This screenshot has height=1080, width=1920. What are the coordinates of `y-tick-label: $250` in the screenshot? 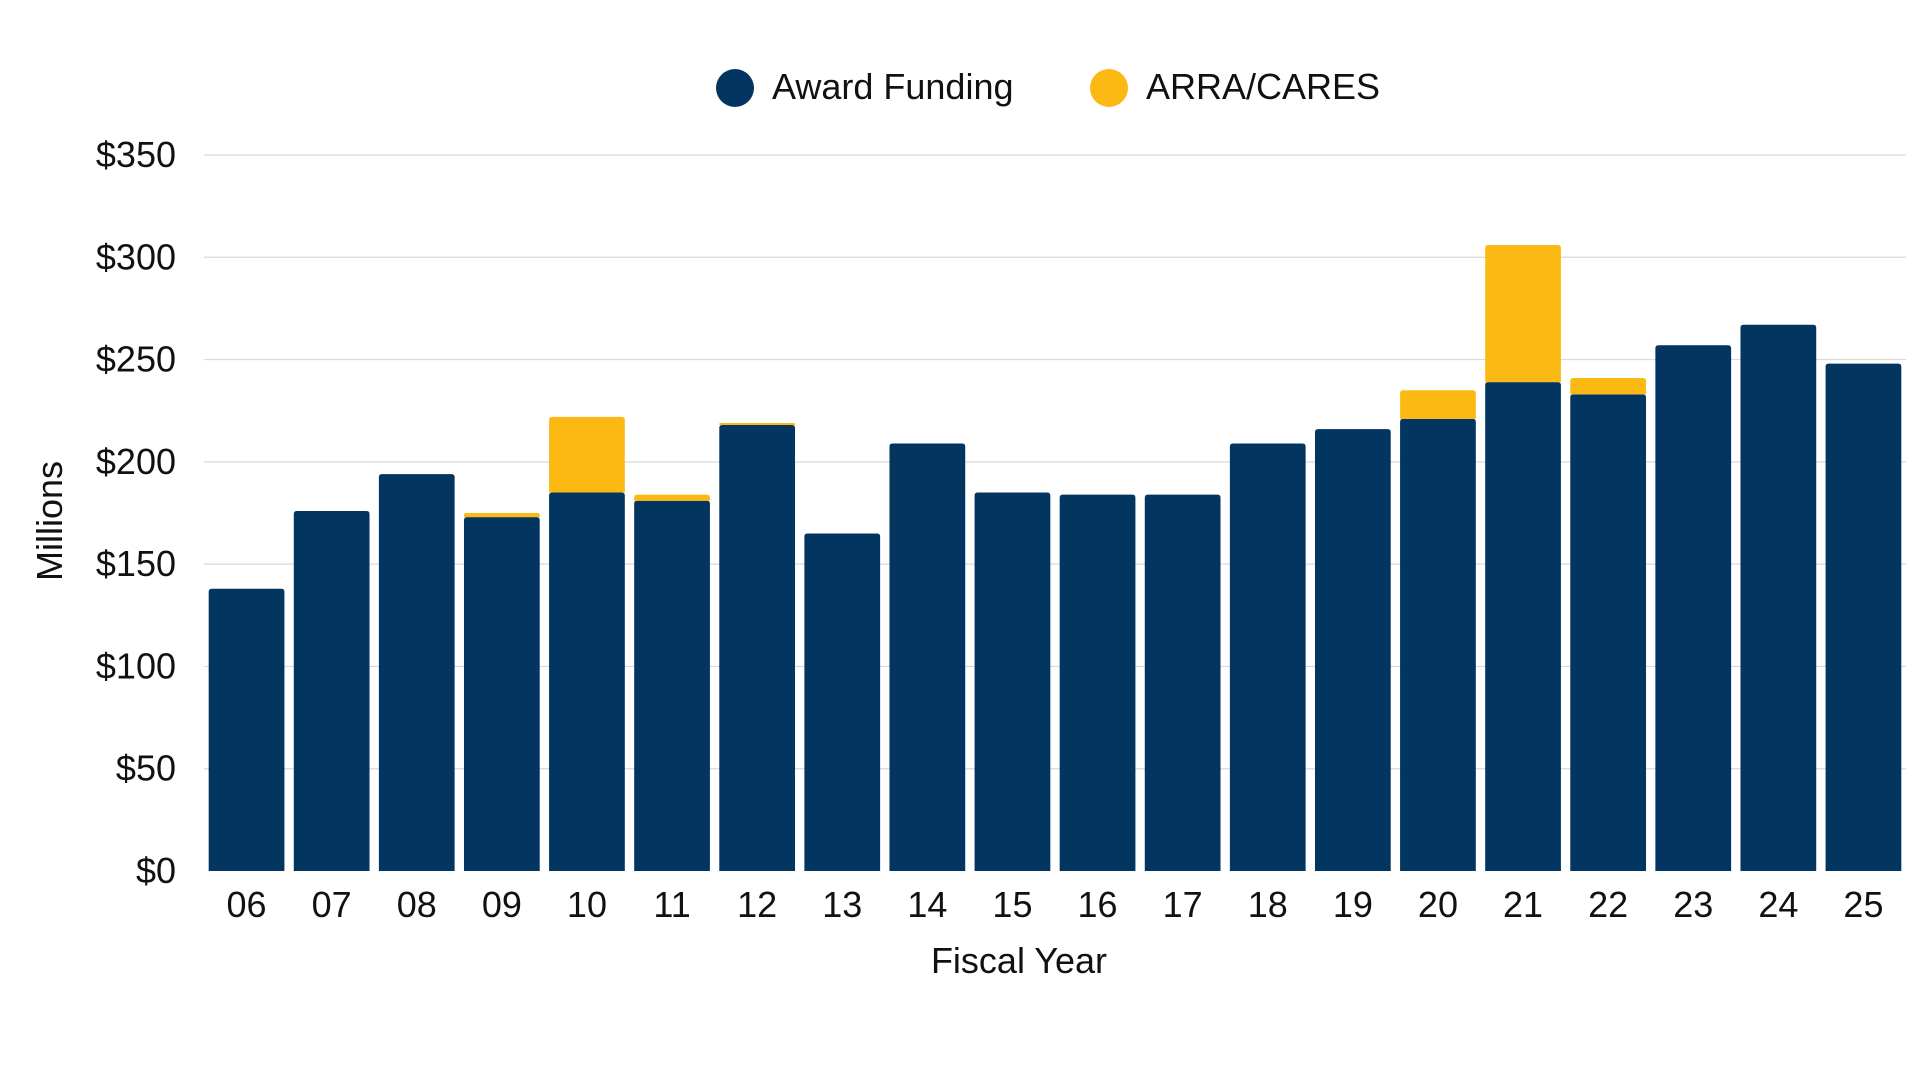 It's located at (136, 359).